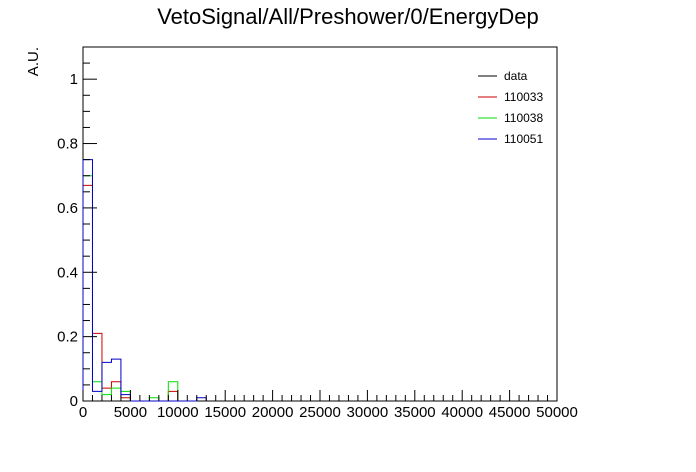 The image size is (696, 472). I want to click on legend-label-110033: 110033, so click(523, 97).